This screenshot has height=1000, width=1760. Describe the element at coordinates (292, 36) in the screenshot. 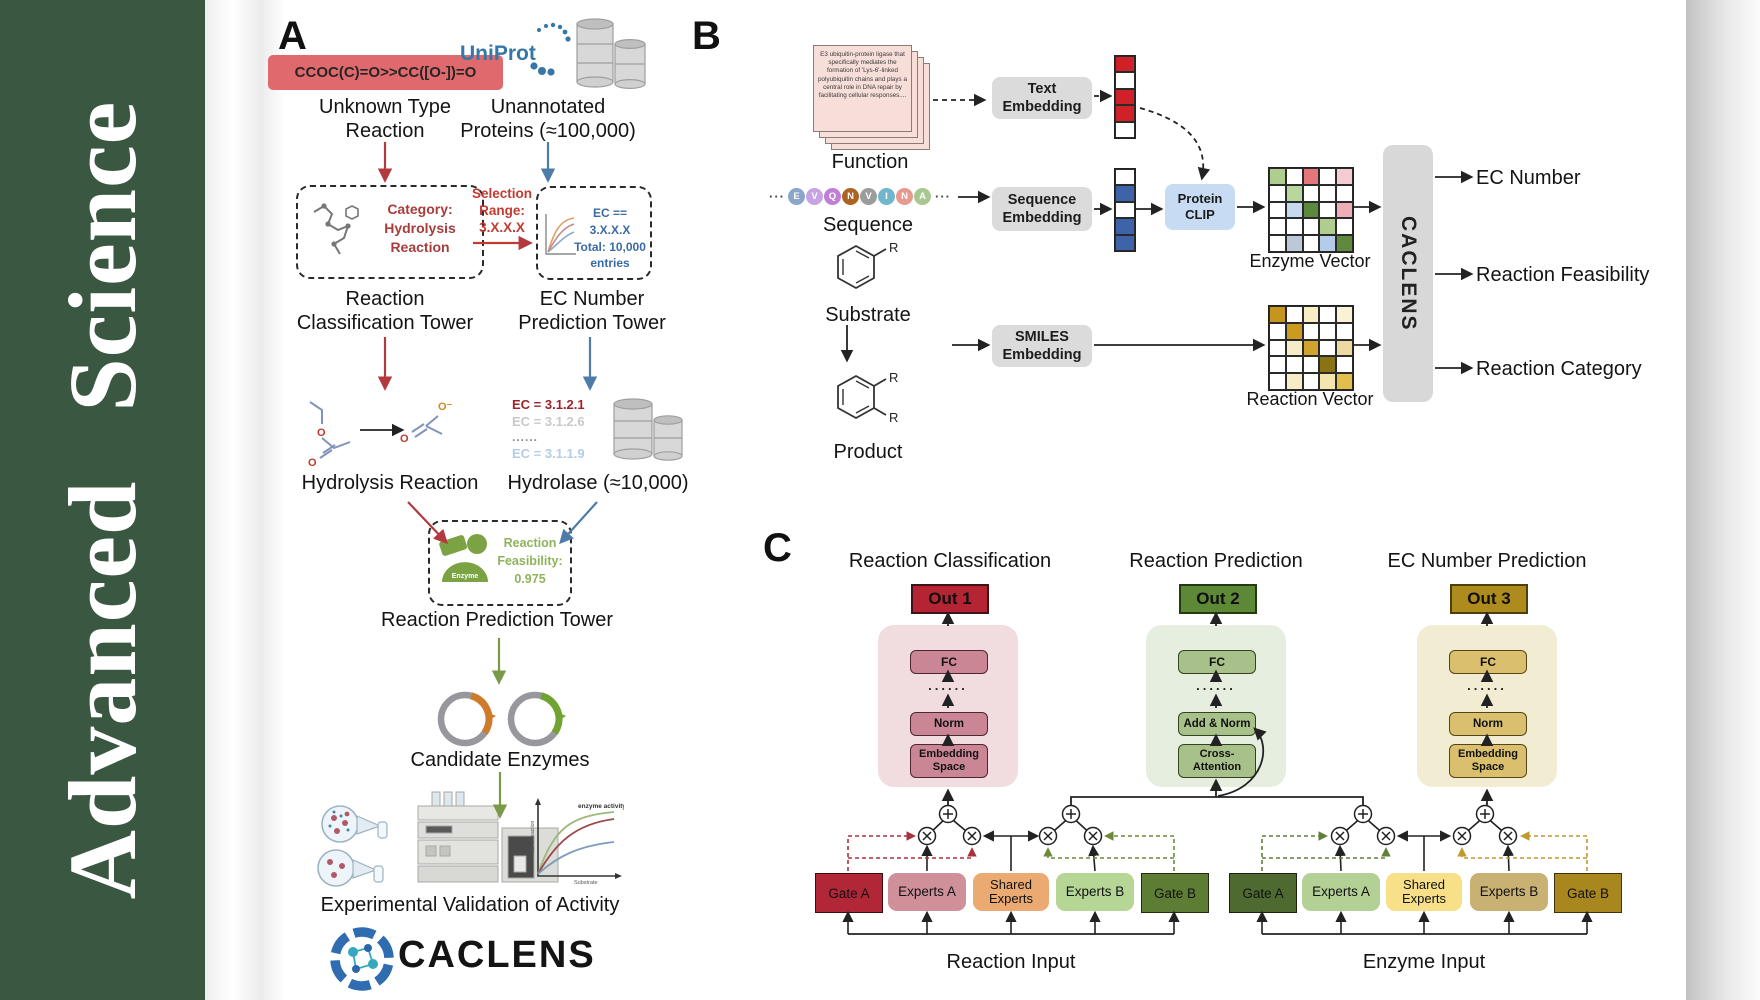

I see `panel-a-label: A` at that location.